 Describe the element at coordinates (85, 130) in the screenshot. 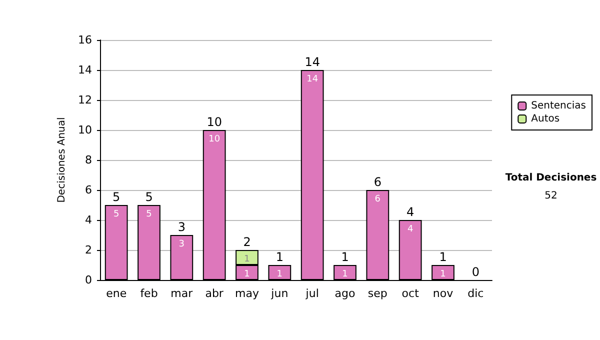

I see `y-tick-label: 10` at that location.